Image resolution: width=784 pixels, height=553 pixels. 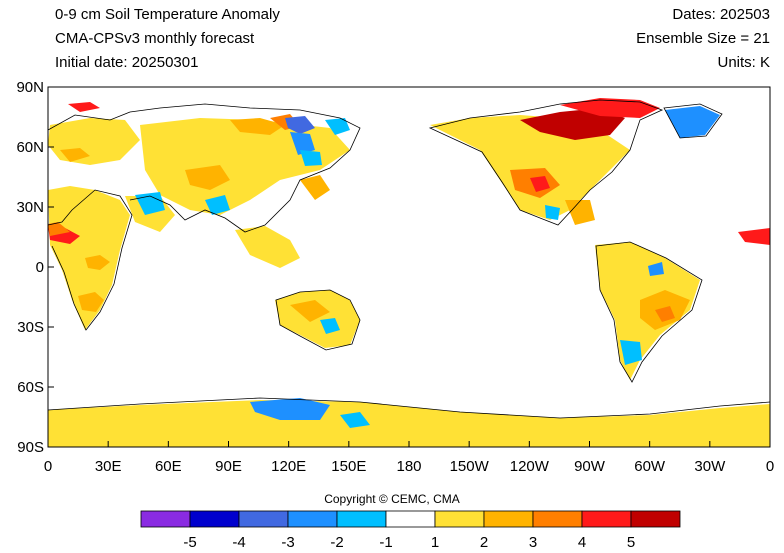 I want to click on lon-label: 30W, so click(x=710, y=466).